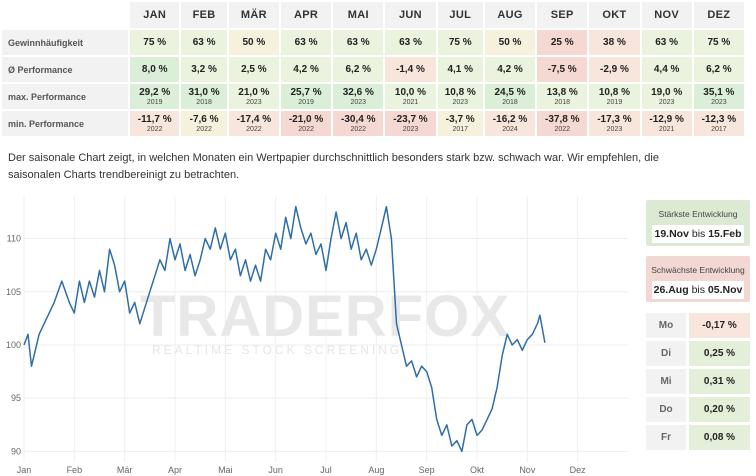 Image resolution: width=756 pixels, height=476 pixels. What do you see at coordinates (204, 69) in the screenshot?
I see `table-cell: 3,2 %` at bounding box center [204, 69].